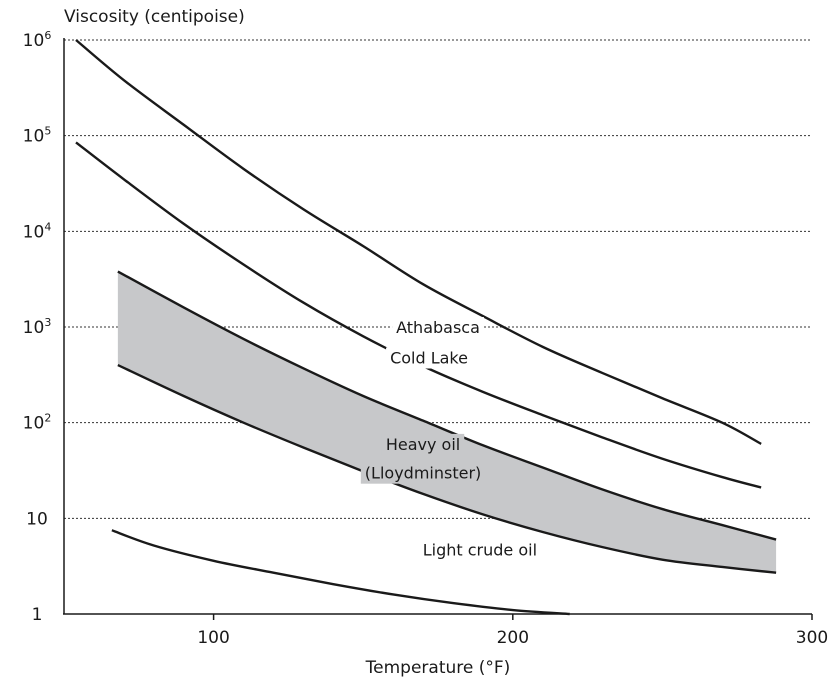 Image resolution: width=832 pixels, height=687 pixels. I want to click on series-label-cold-lake: Cold Lake, so click(429, 357).